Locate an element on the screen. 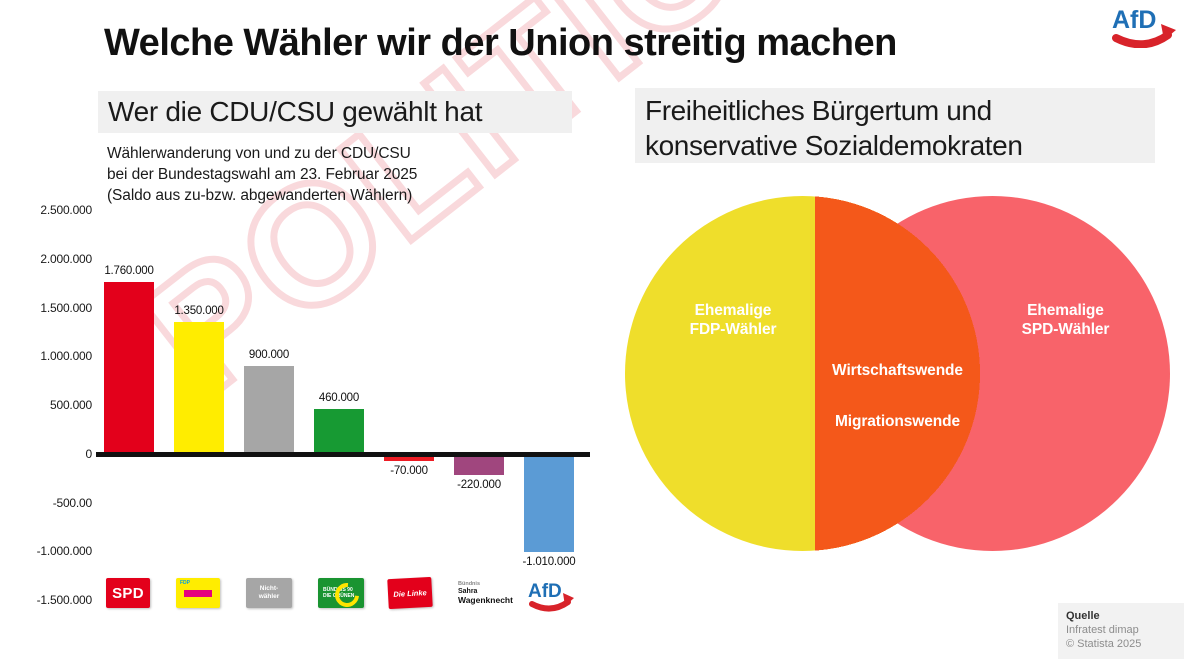  zero-axis-line is located at coordinates (343, 454).